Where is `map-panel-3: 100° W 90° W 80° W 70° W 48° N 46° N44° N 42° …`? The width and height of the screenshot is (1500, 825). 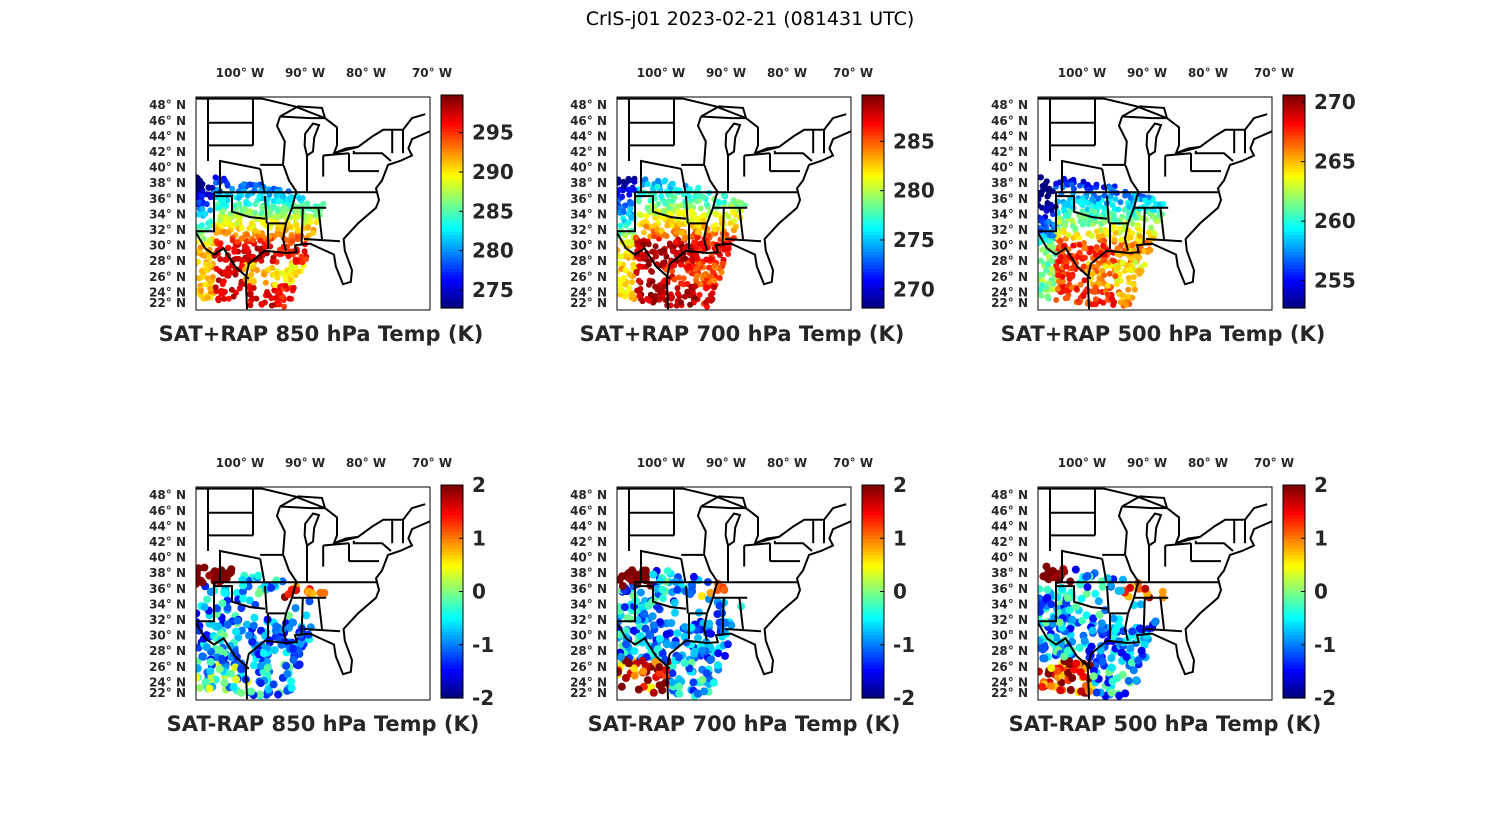
map-panel-3: 100° W 90° W 80° W 70° W 48° N 46° N44° N 42° … is located at coordinates (1173, 206).